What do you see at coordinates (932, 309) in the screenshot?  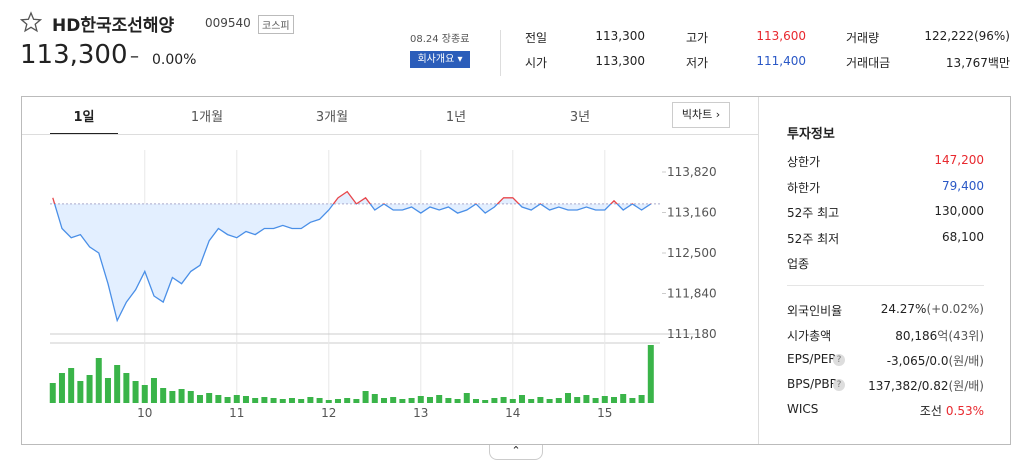 I see `info-value: 24.27%(+0.02%)` at bounding box center [932, 309].